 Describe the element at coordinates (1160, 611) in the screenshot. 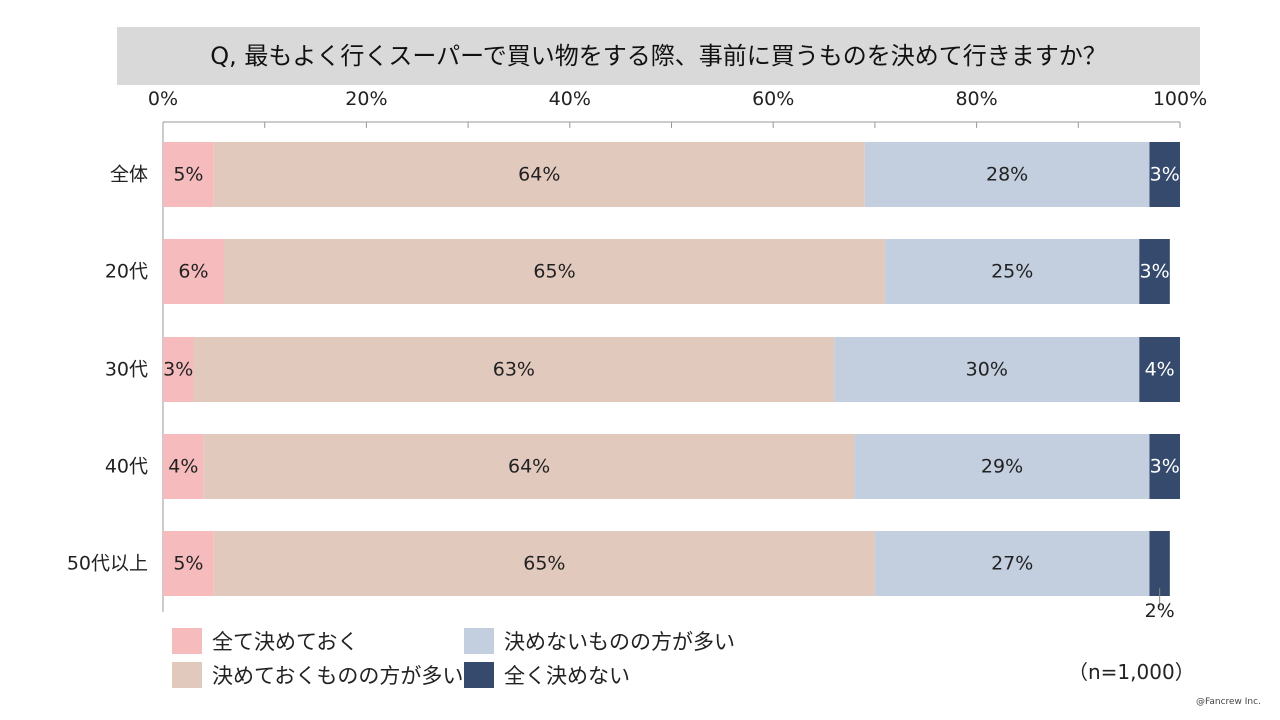

I see `data-label: 2%` at that location.